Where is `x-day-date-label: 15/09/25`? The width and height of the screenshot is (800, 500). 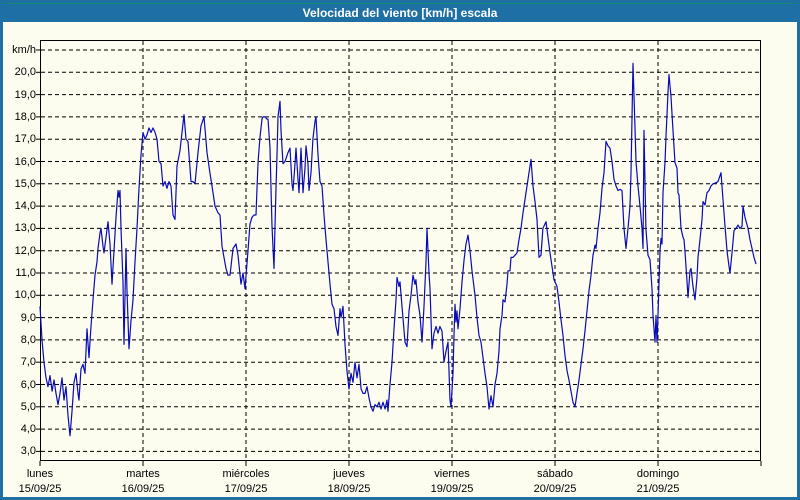
x-day-date-label: 15/09/25 is located at coordinates (40, 489).